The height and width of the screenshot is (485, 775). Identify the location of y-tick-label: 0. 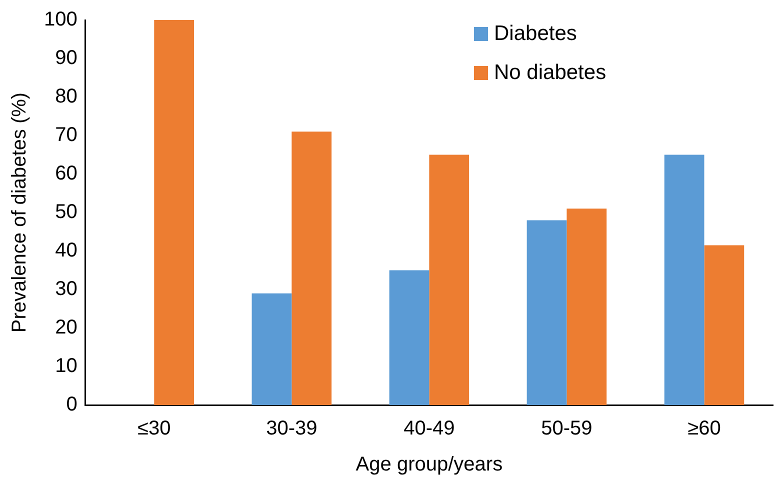
(72, 405).